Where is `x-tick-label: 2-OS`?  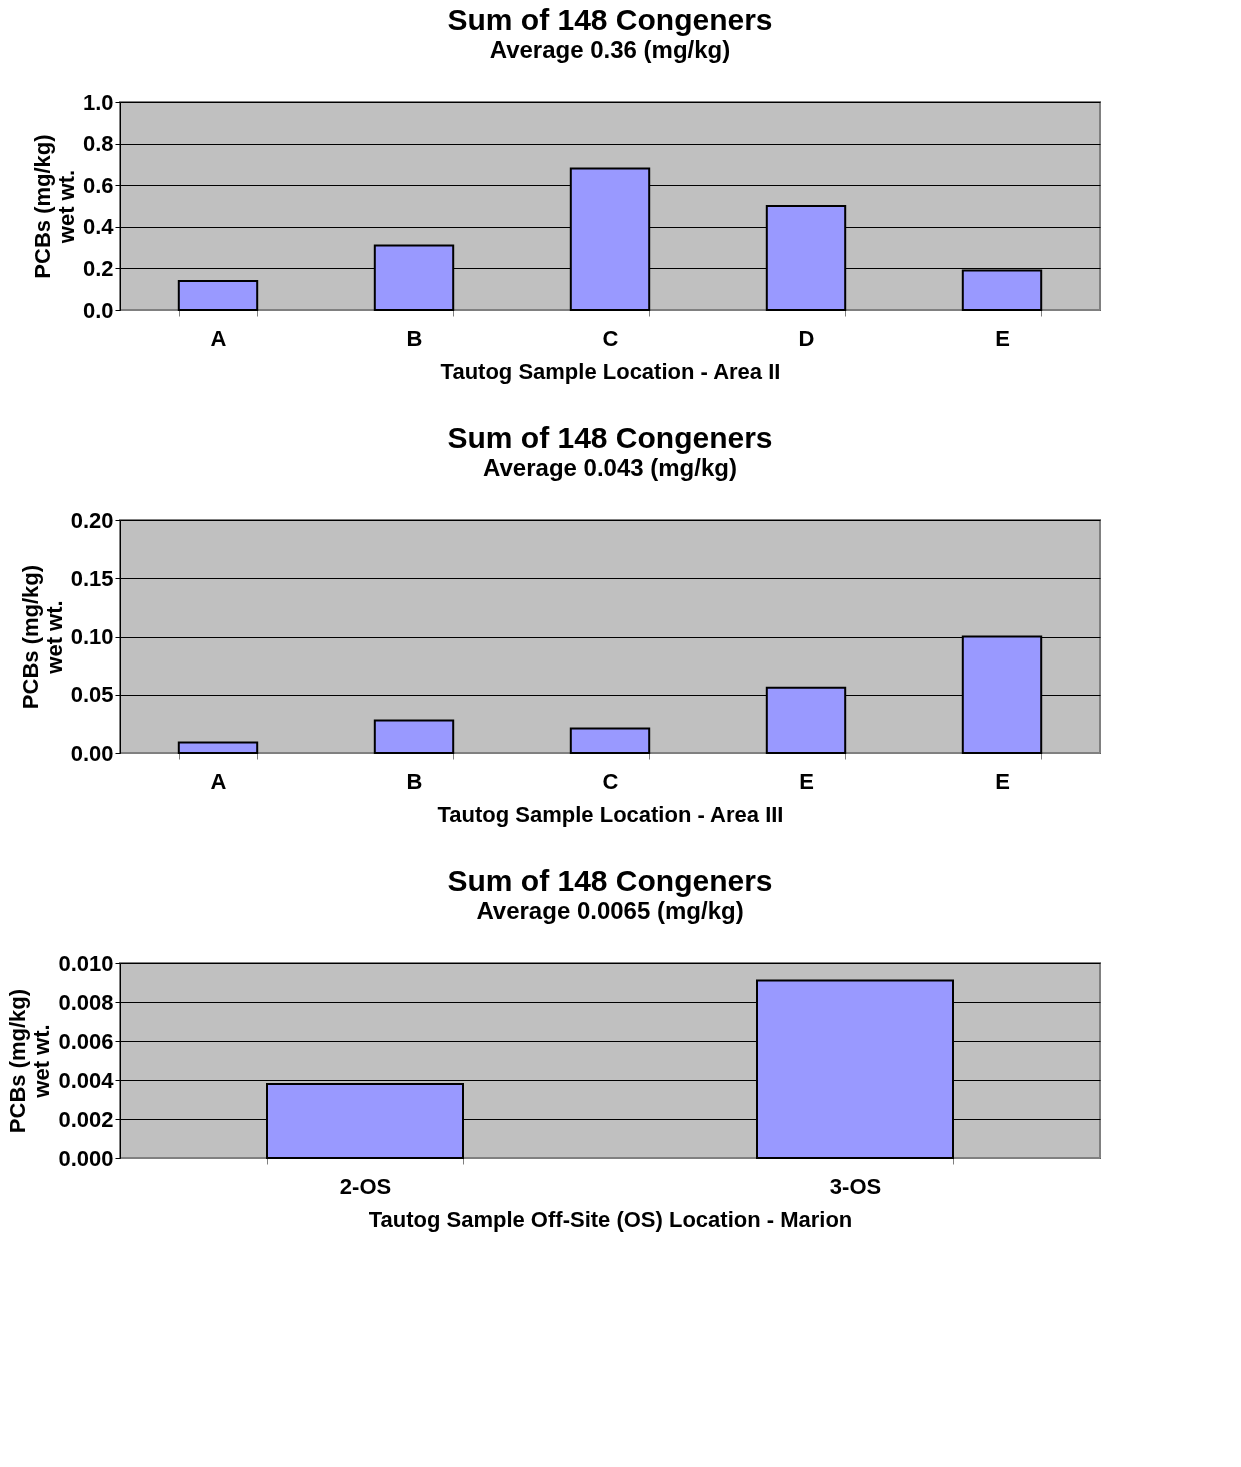
x-tick-label: 2-OS is located at coordinates (365, 1186).